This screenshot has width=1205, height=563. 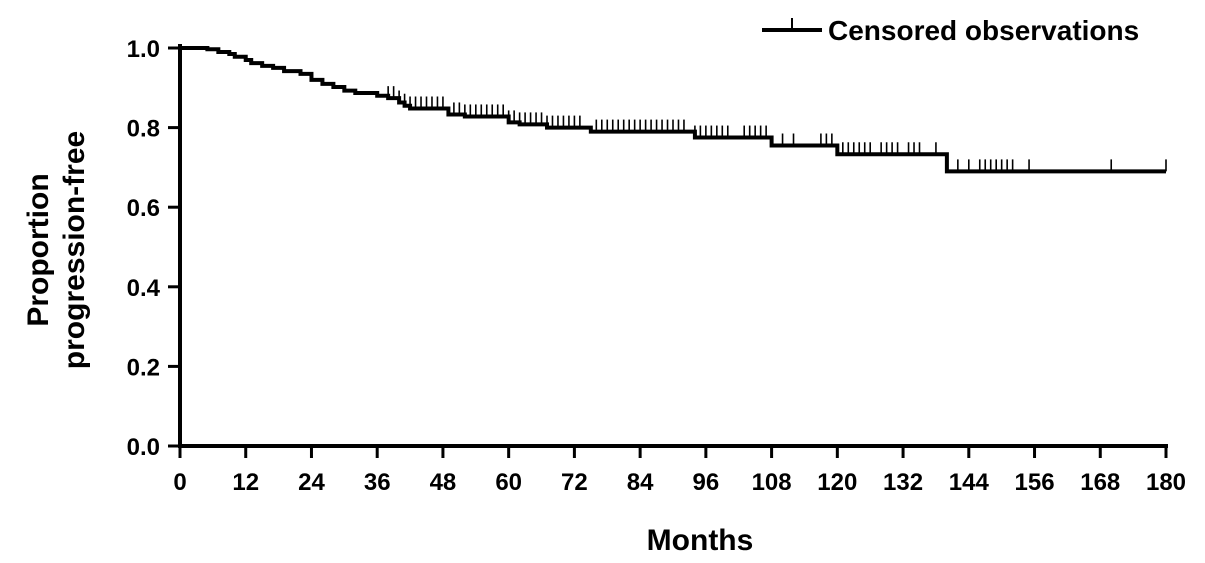 I want to click on y-tick-label: 0.4, so click(x=144, y=288).